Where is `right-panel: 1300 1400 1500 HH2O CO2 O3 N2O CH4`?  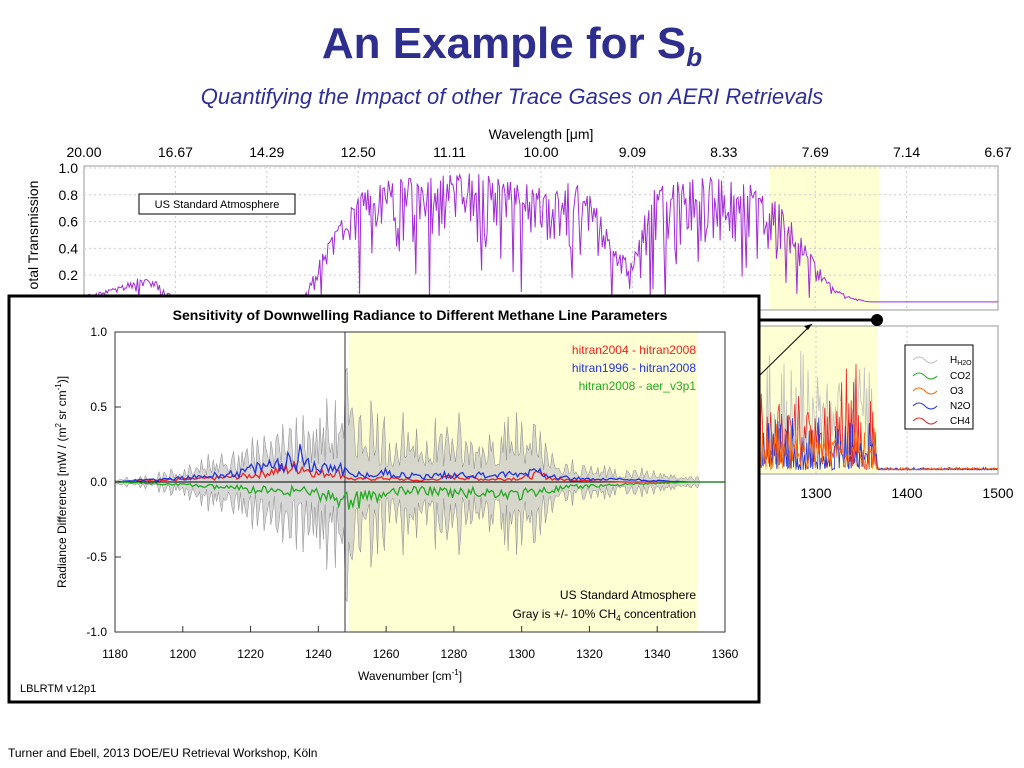
right-panel: 1300 1400 1500 HH2O CO2 O3 N2O CH4 is located at coordinates (878, 407).